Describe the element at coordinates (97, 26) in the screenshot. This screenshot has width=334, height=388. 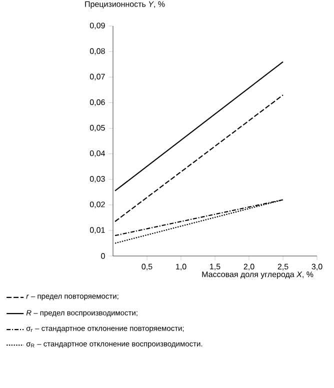
I see `y-tick-label: 0,09` at that location.